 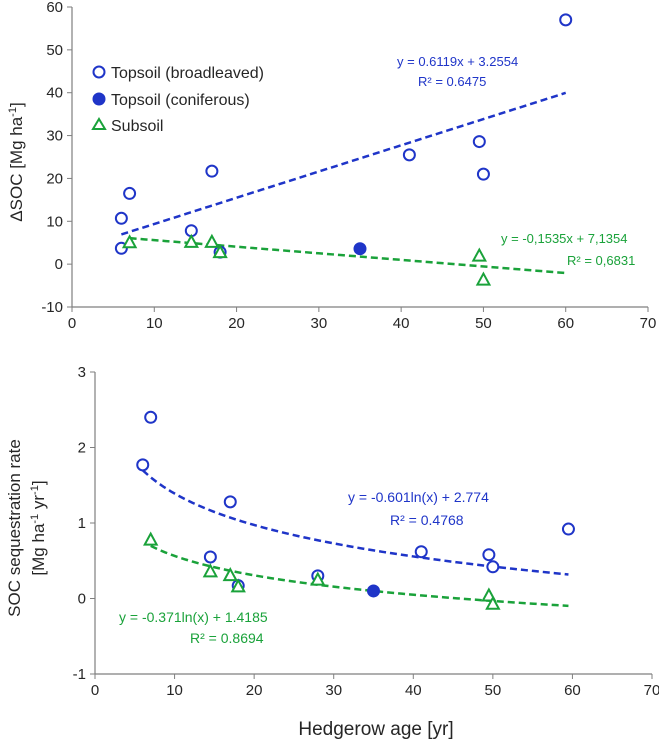 What do you see at coordinates (601, 260) in the screenshot?
I see `top-trend-r2-subsoil: R² = 0,6831` at bounding box center [601, 260].